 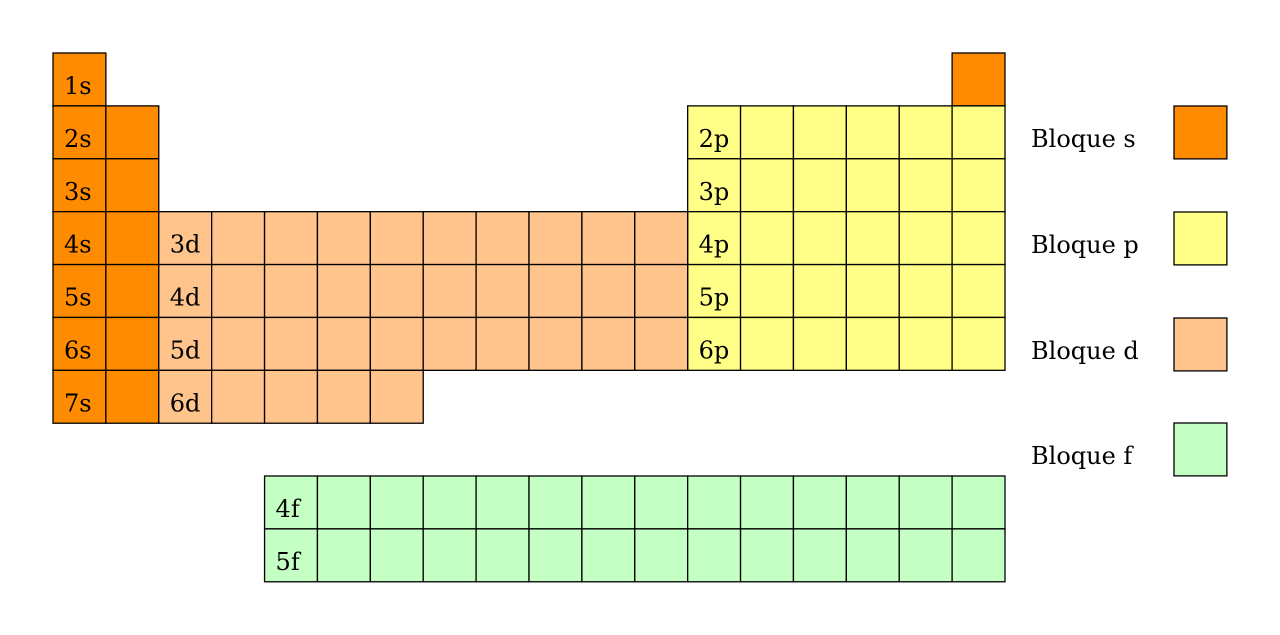 I want to click on legend: Bloque s Bloque p Bloque d Bloque f, so click(x=1129, y=291).